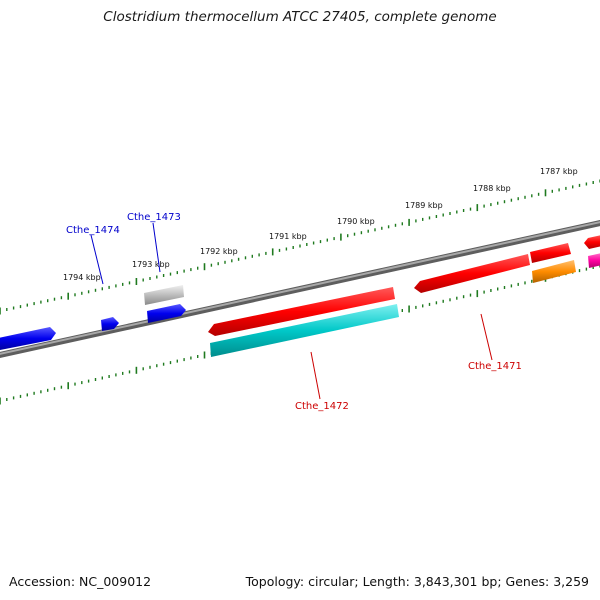  What do you see at coordinates (93, 230) in the screenshot?
I see `gene-label-cthe-1474: Cthe_1474` at bounding box center [93, 230].